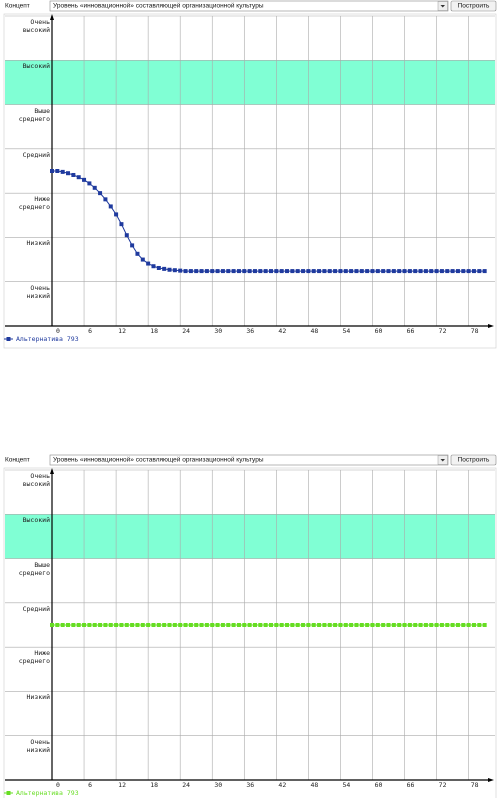  What do you see at coordinates (475, 785) in the screenshot?
I see `x-tick-label: 78` at bounding box center [475, 785].